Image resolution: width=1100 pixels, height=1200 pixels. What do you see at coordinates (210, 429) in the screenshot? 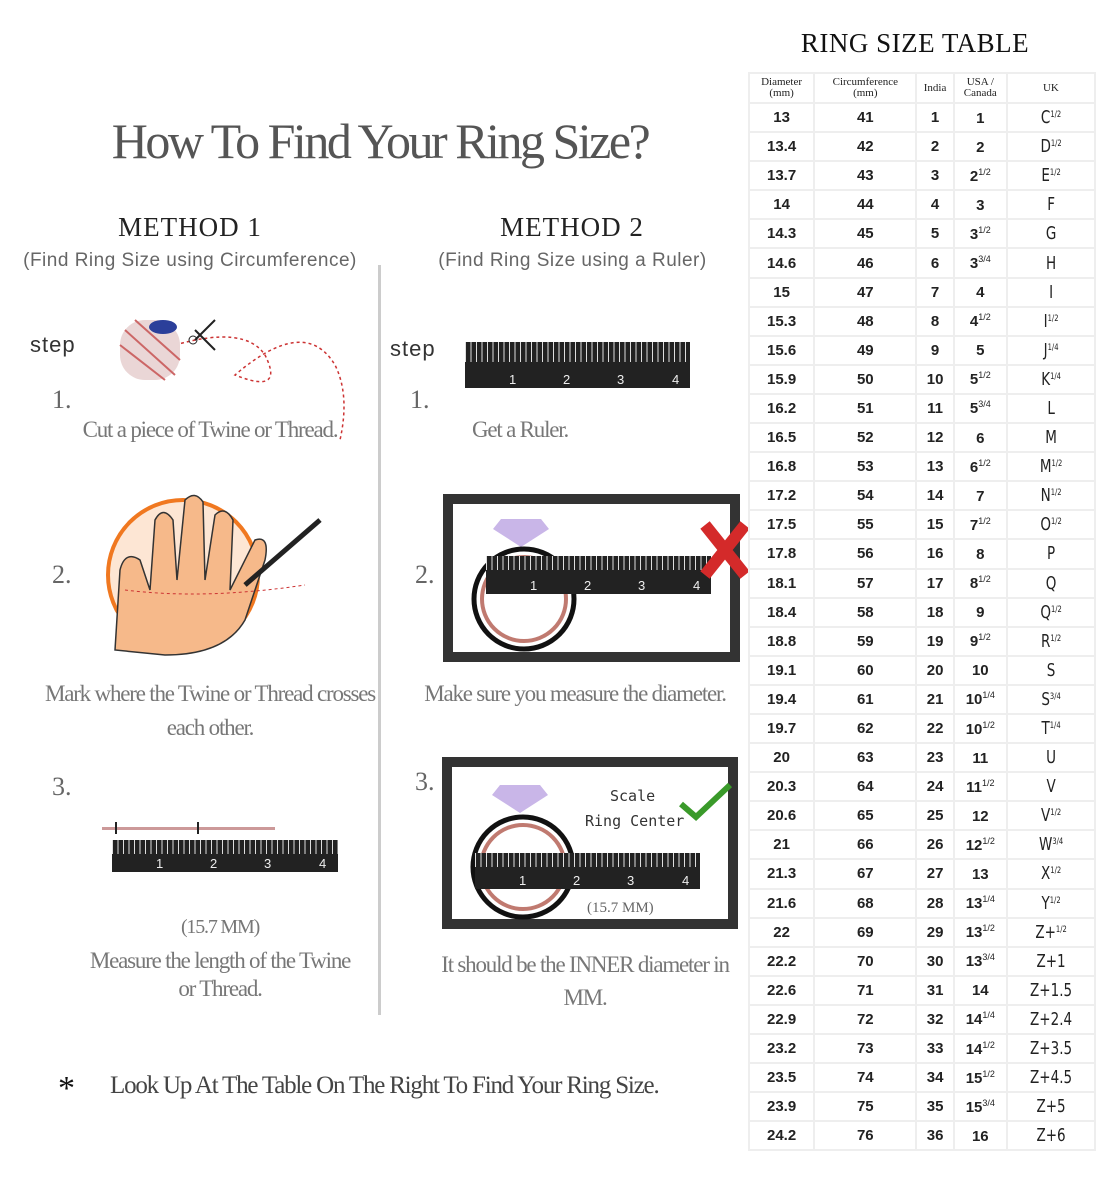
I see `m1-step1-caption: Cut a piece of Twine or Thread.` at bounding box center [210, 429].